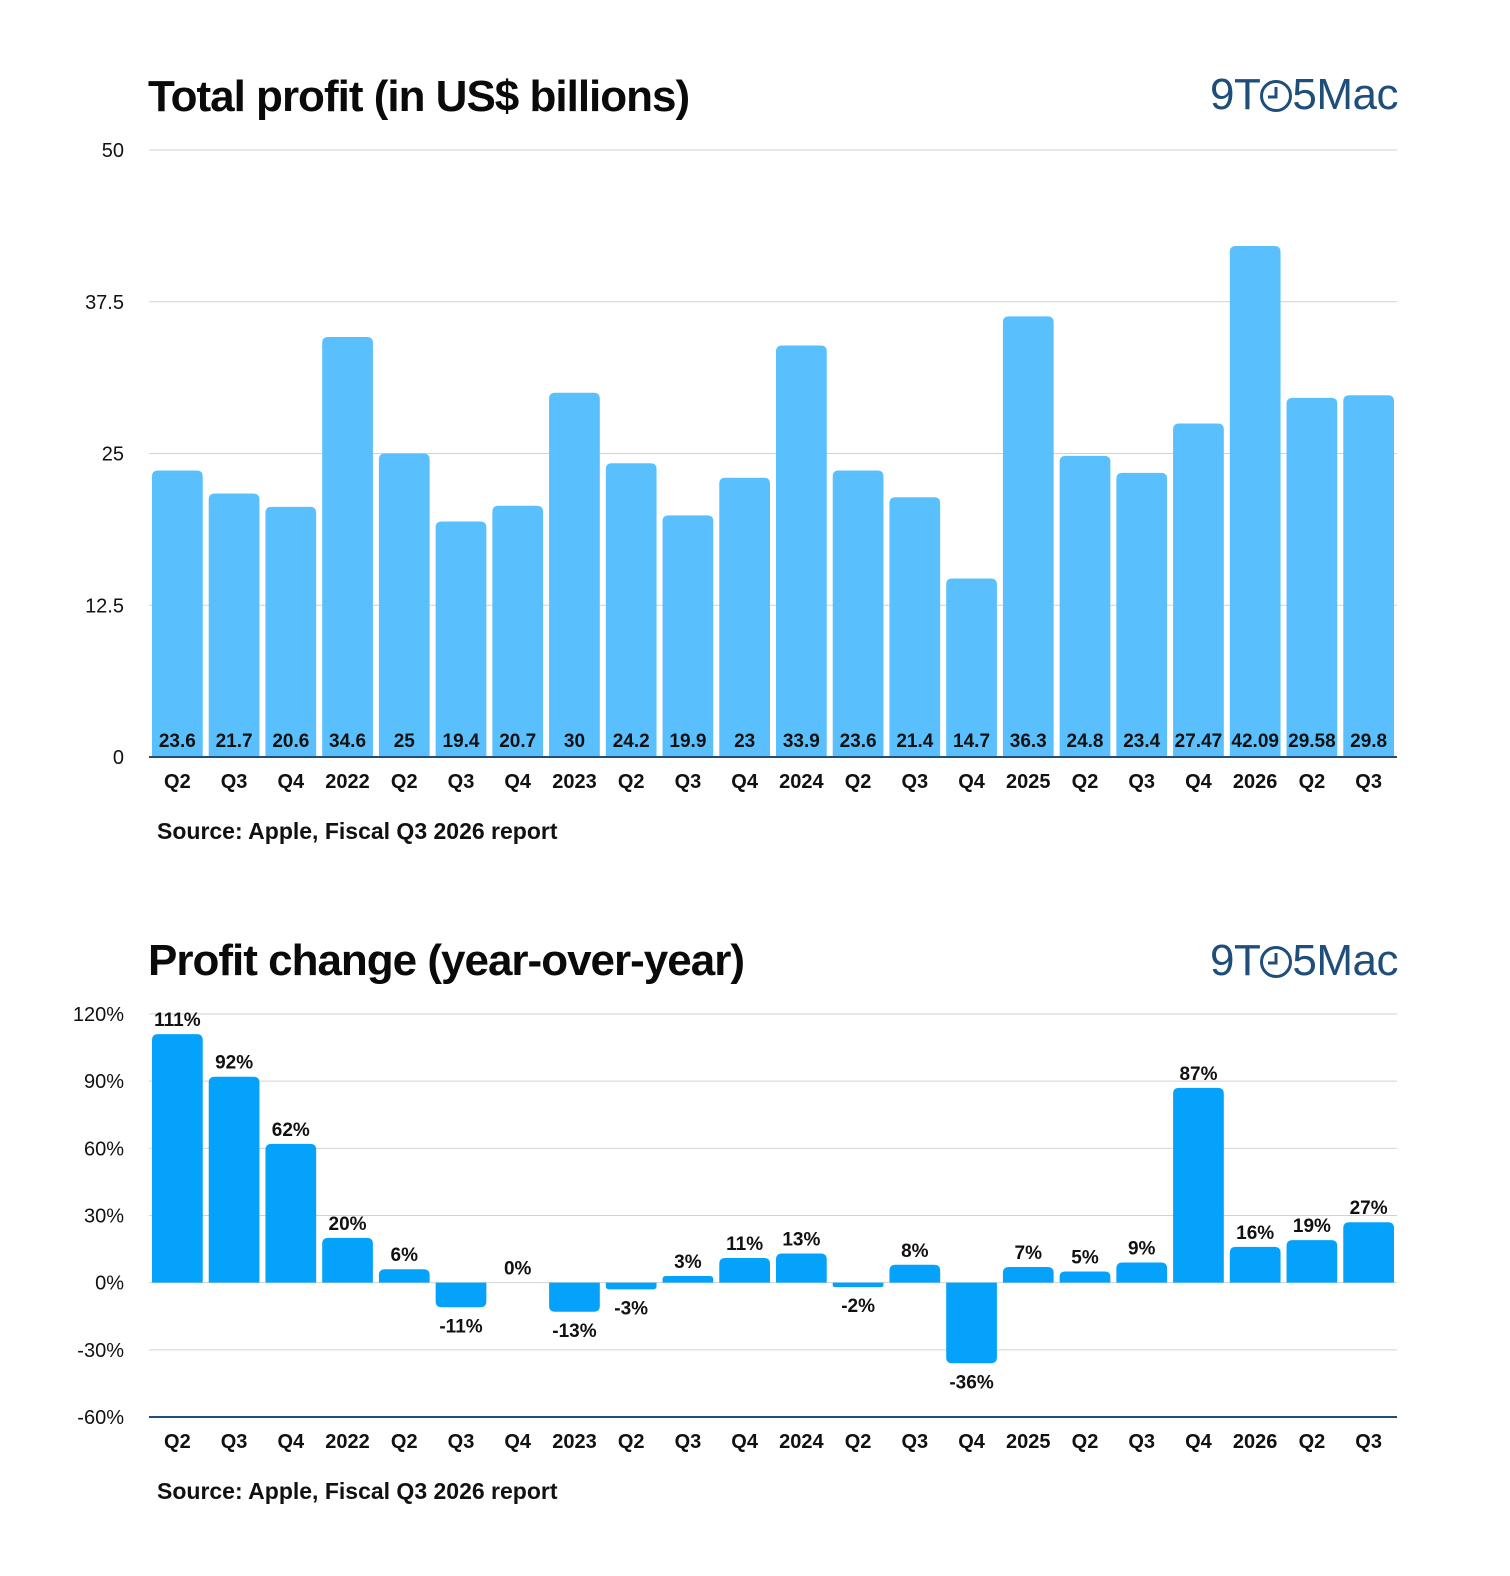 The image size is (1510, 1576). What do you see at coordinates (405, 1255) in the screenshot?
I see `data-label: 6%` at bounding box center [405, 1255].